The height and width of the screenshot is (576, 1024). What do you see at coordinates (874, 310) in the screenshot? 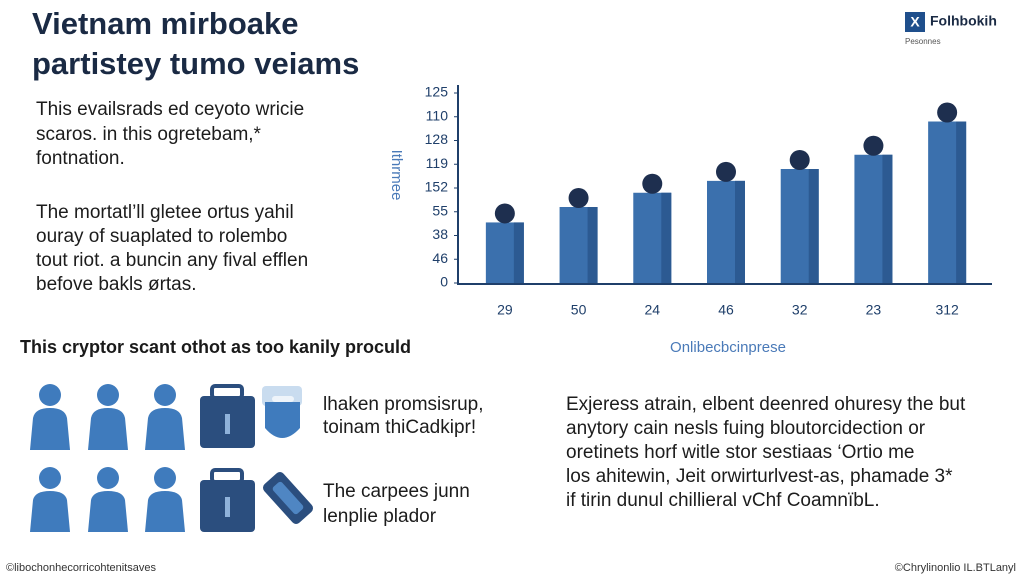
I see `x-tick-label: 23` at bounding box center [874, 310].